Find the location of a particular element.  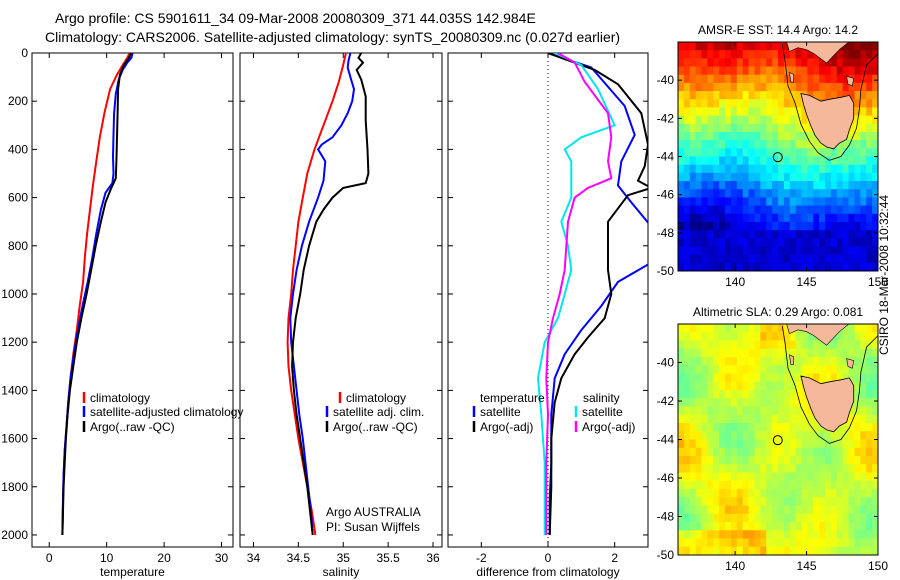

x-tick-label: 35.5 is located at coordinates (388, 558).